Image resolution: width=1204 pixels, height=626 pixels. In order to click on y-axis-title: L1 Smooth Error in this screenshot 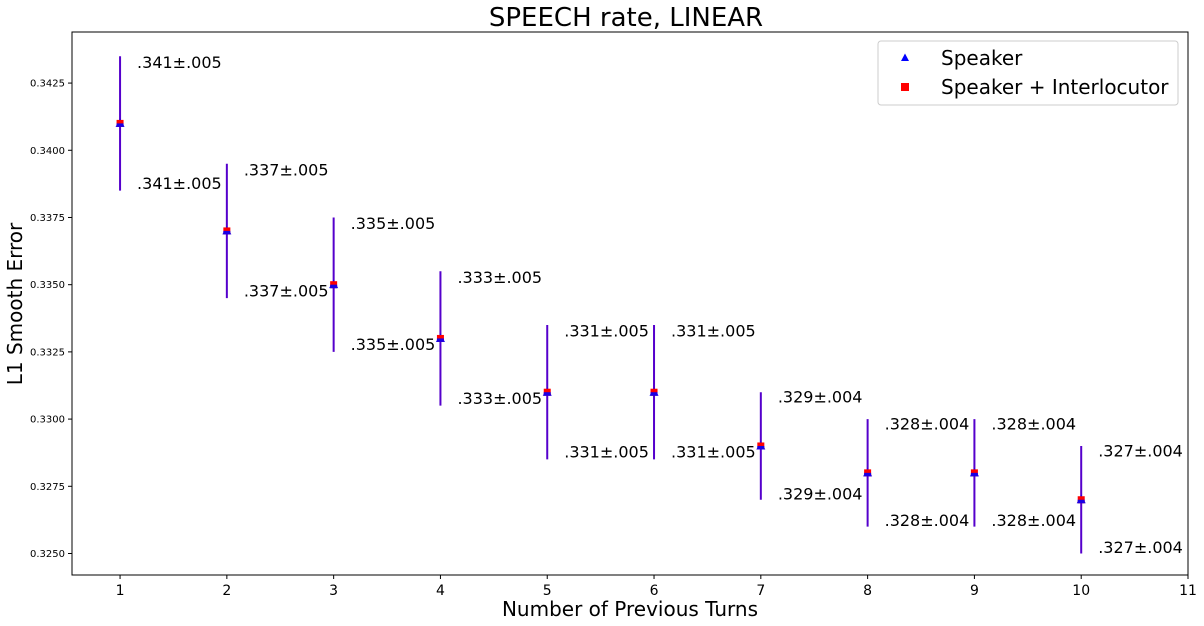, I will do `click(15, 303)`.